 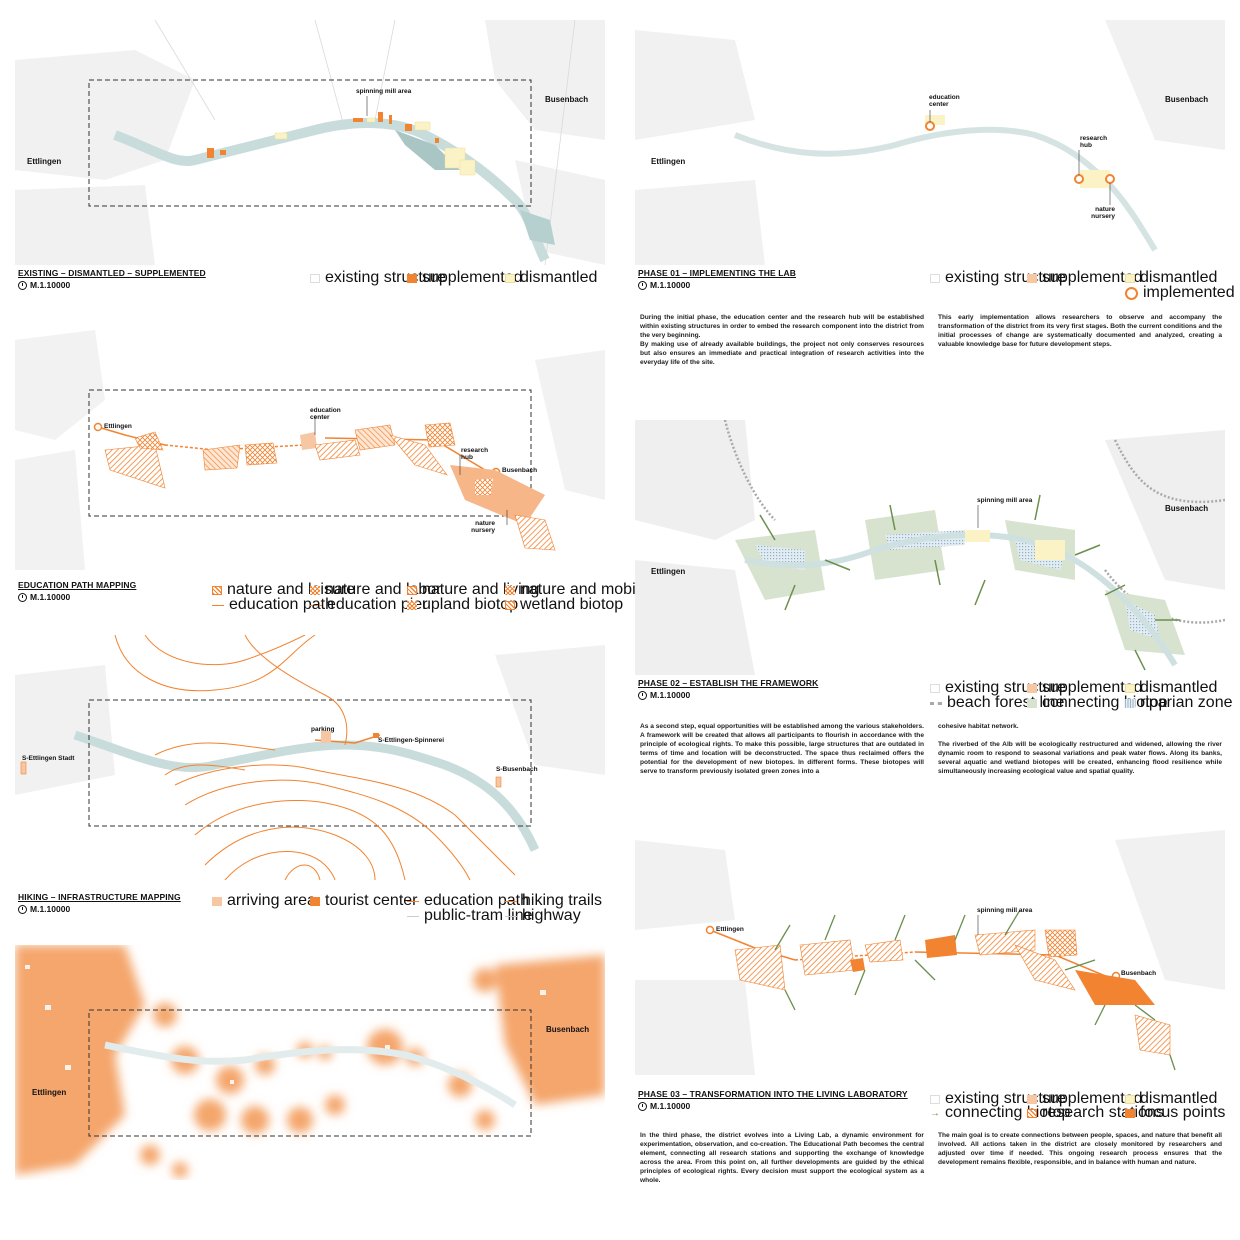 I want to click on label-ettlingen-5: Ettlingen, so click(x=668, y=161).